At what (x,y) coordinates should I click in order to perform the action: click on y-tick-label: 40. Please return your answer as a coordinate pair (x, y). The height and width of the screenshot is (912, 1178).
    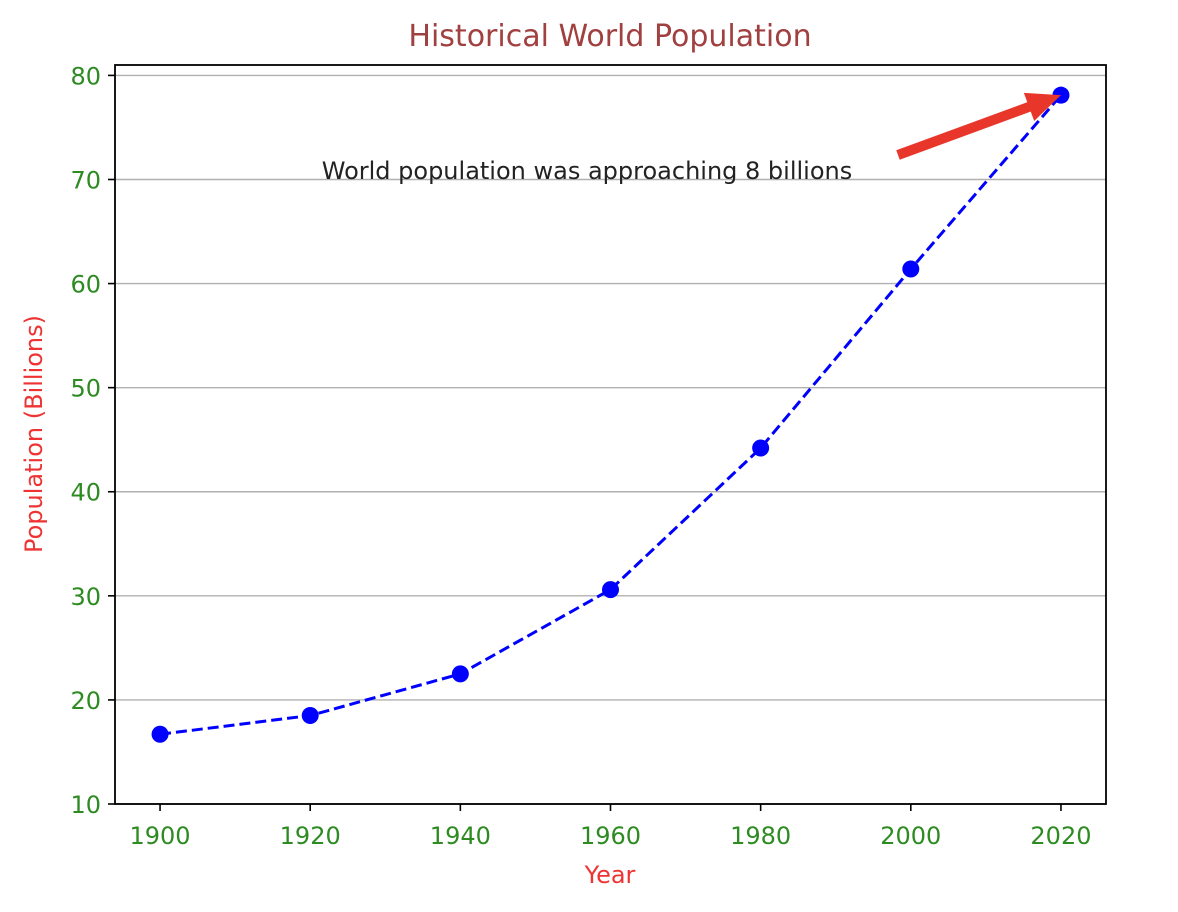
    Looking at the image, I should click on (85, 493).